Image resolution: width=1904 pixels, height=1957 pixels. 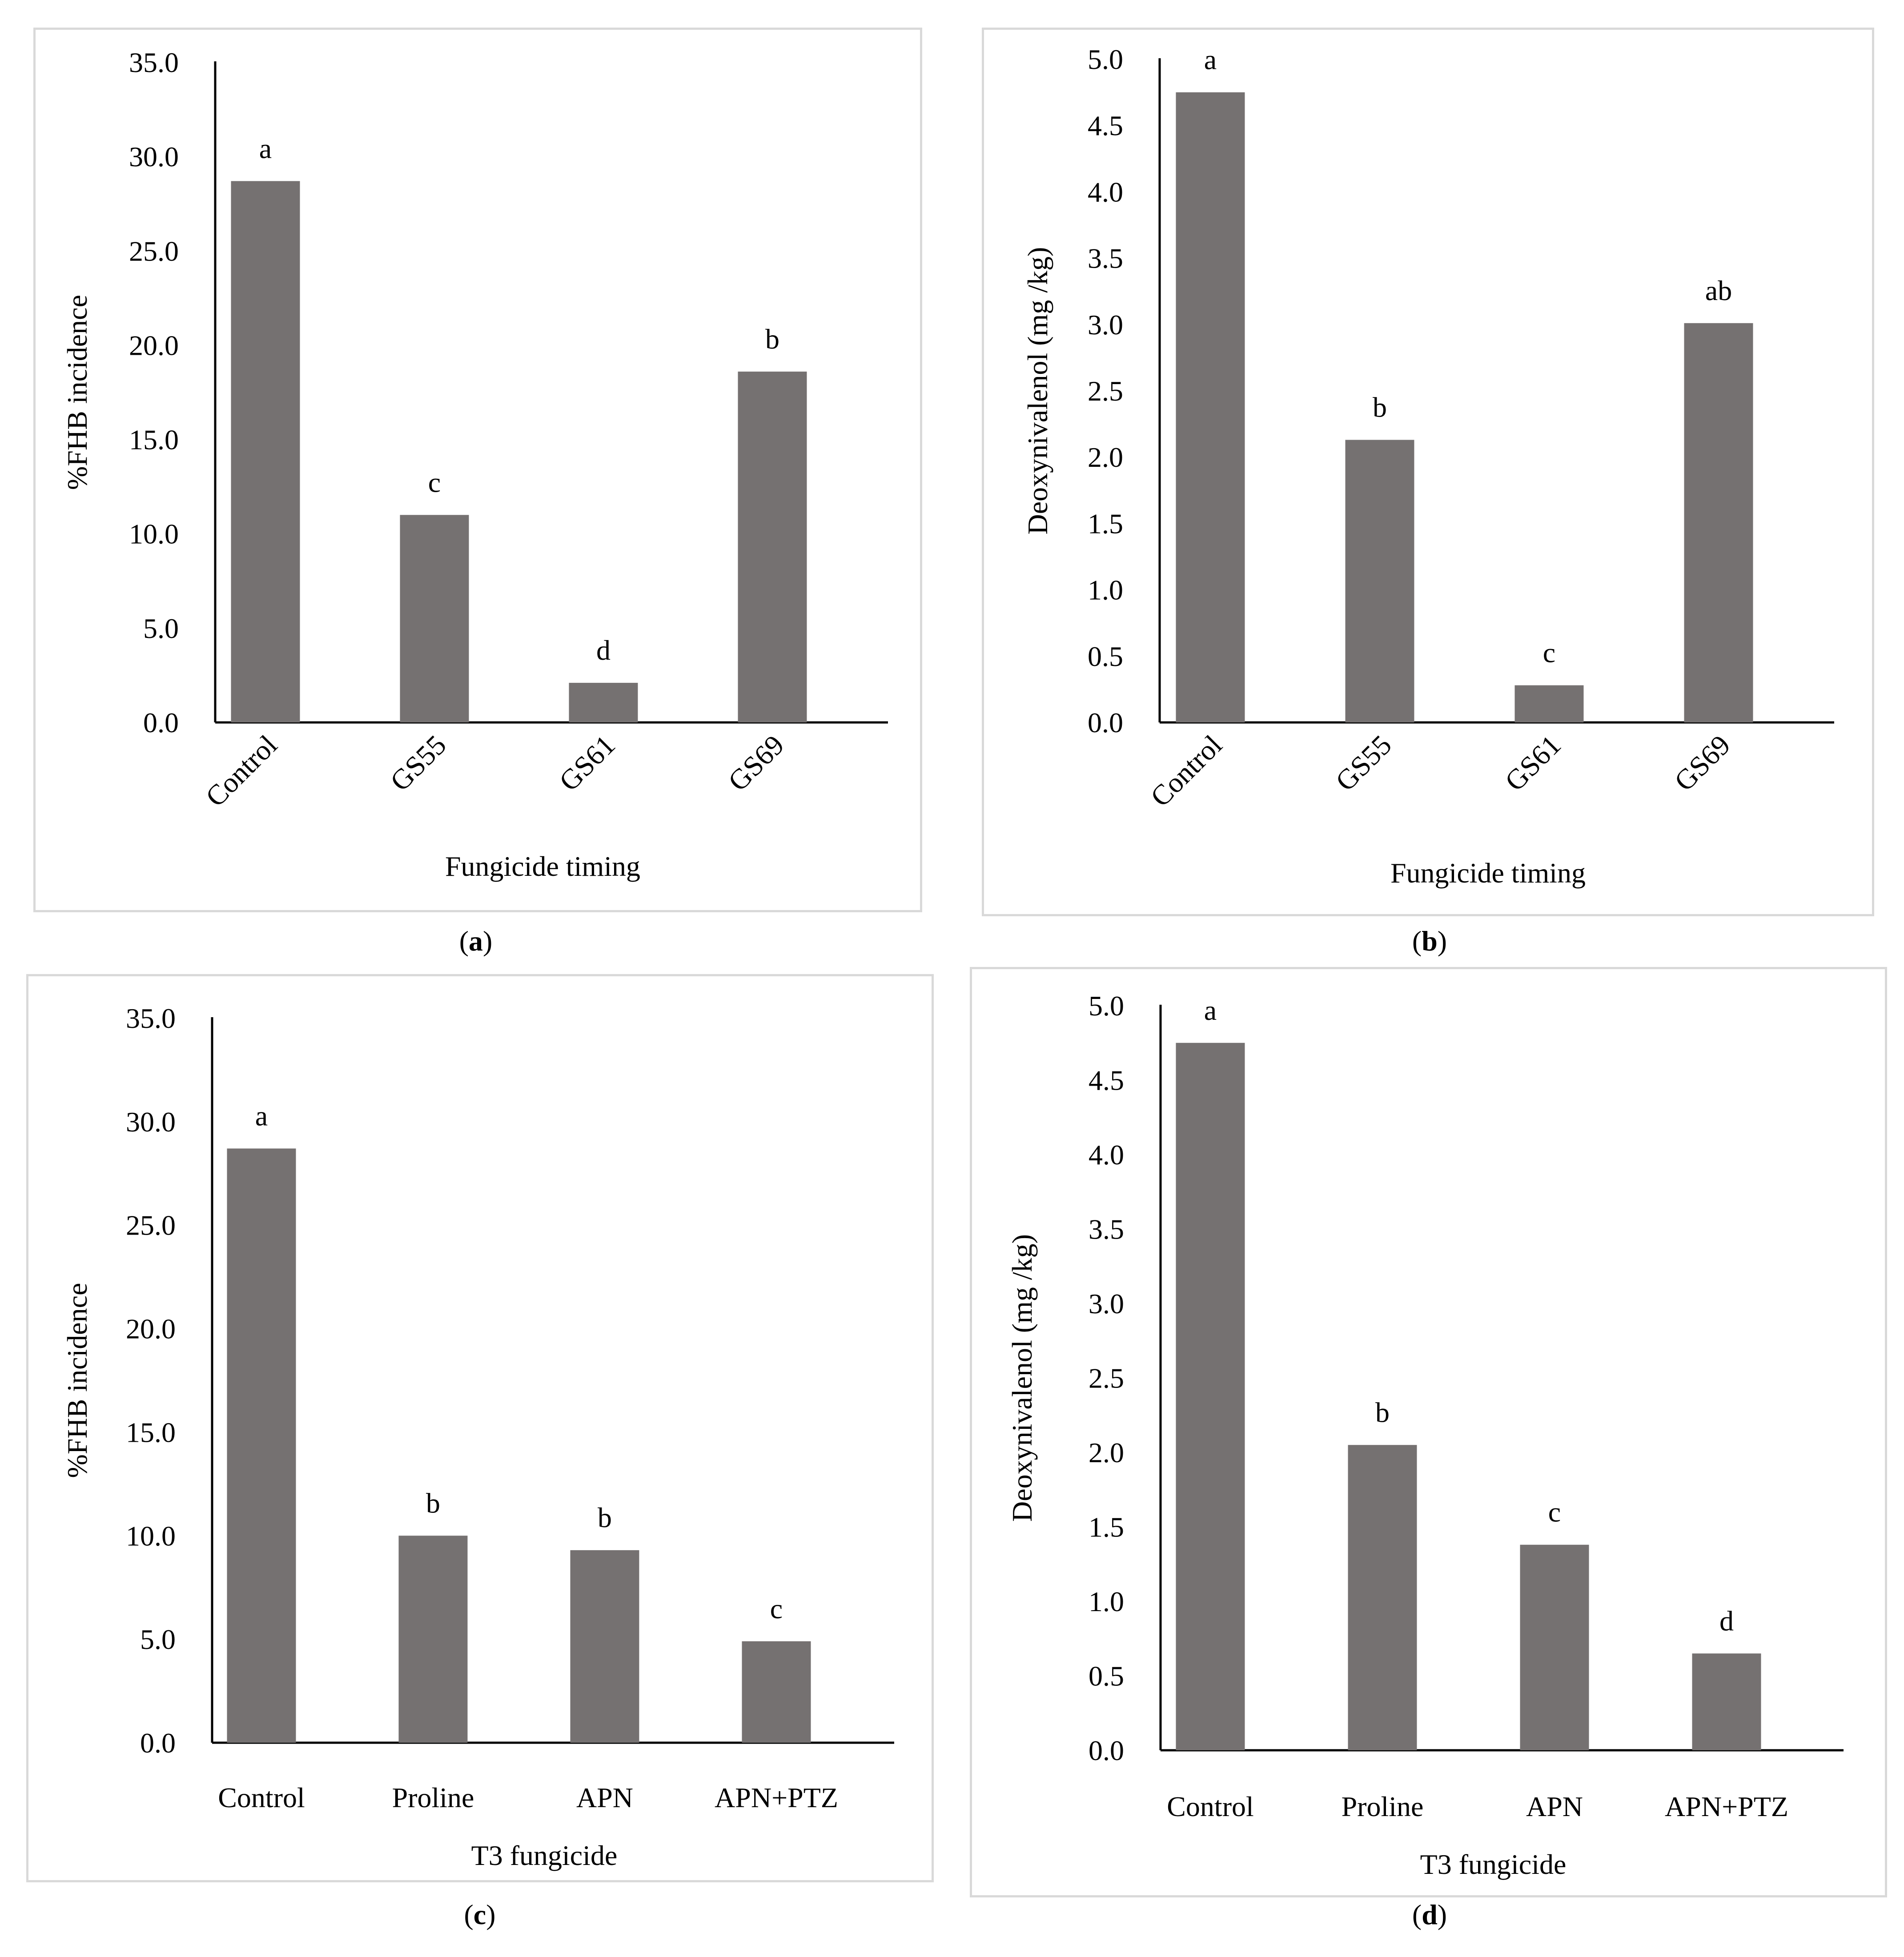 I want to click on caption-c-letter: c, so click(x=479, y=1914).